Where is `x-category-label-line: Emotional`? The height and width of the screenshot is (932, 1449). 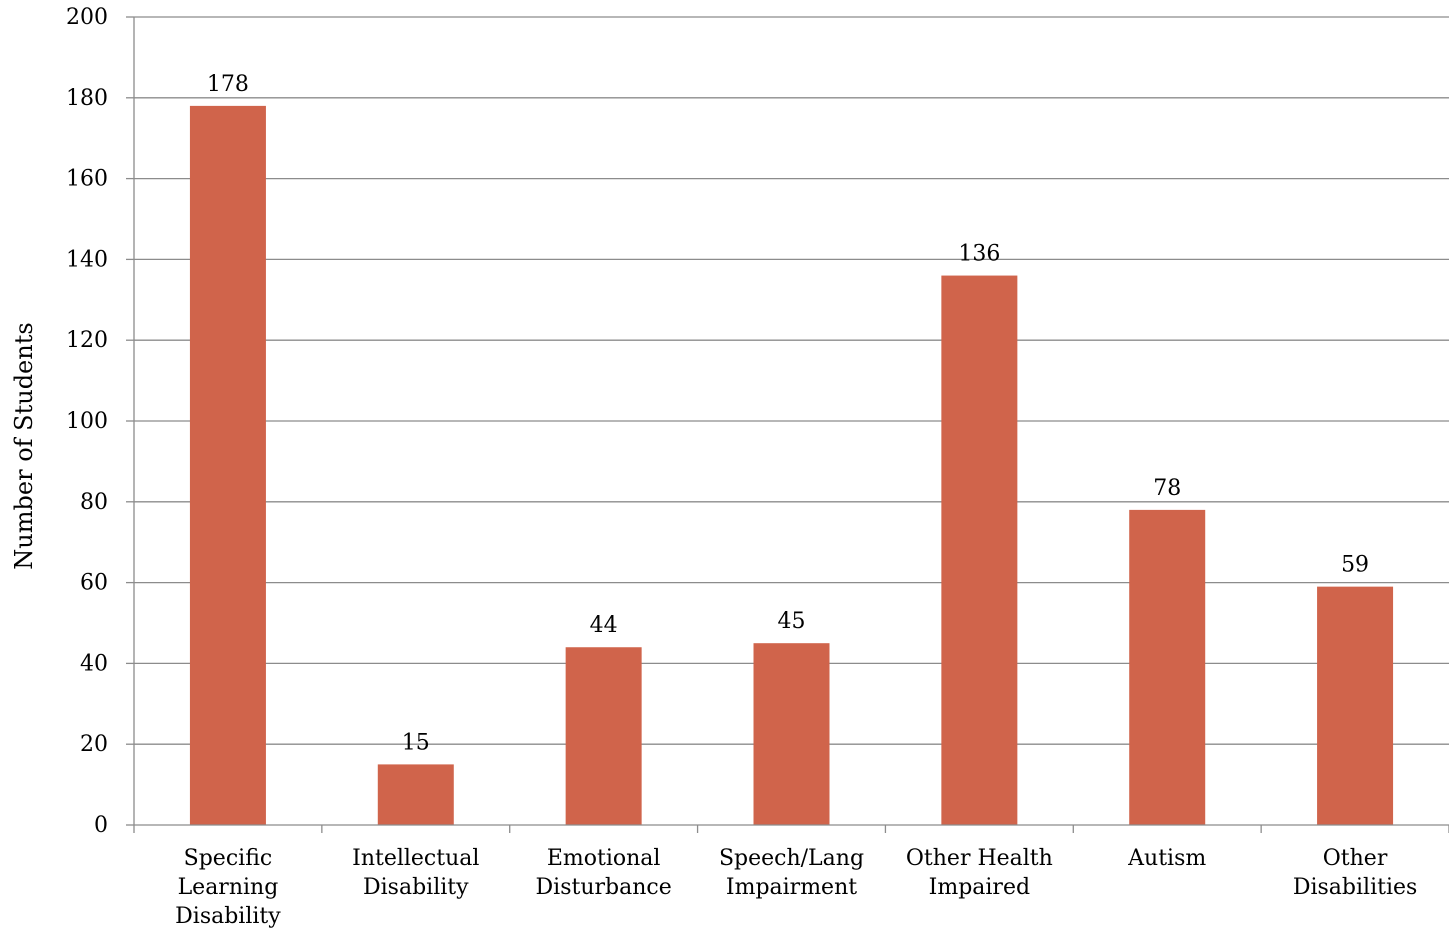 x-category-label-line: Emotional is located at coordinates (604, 858).